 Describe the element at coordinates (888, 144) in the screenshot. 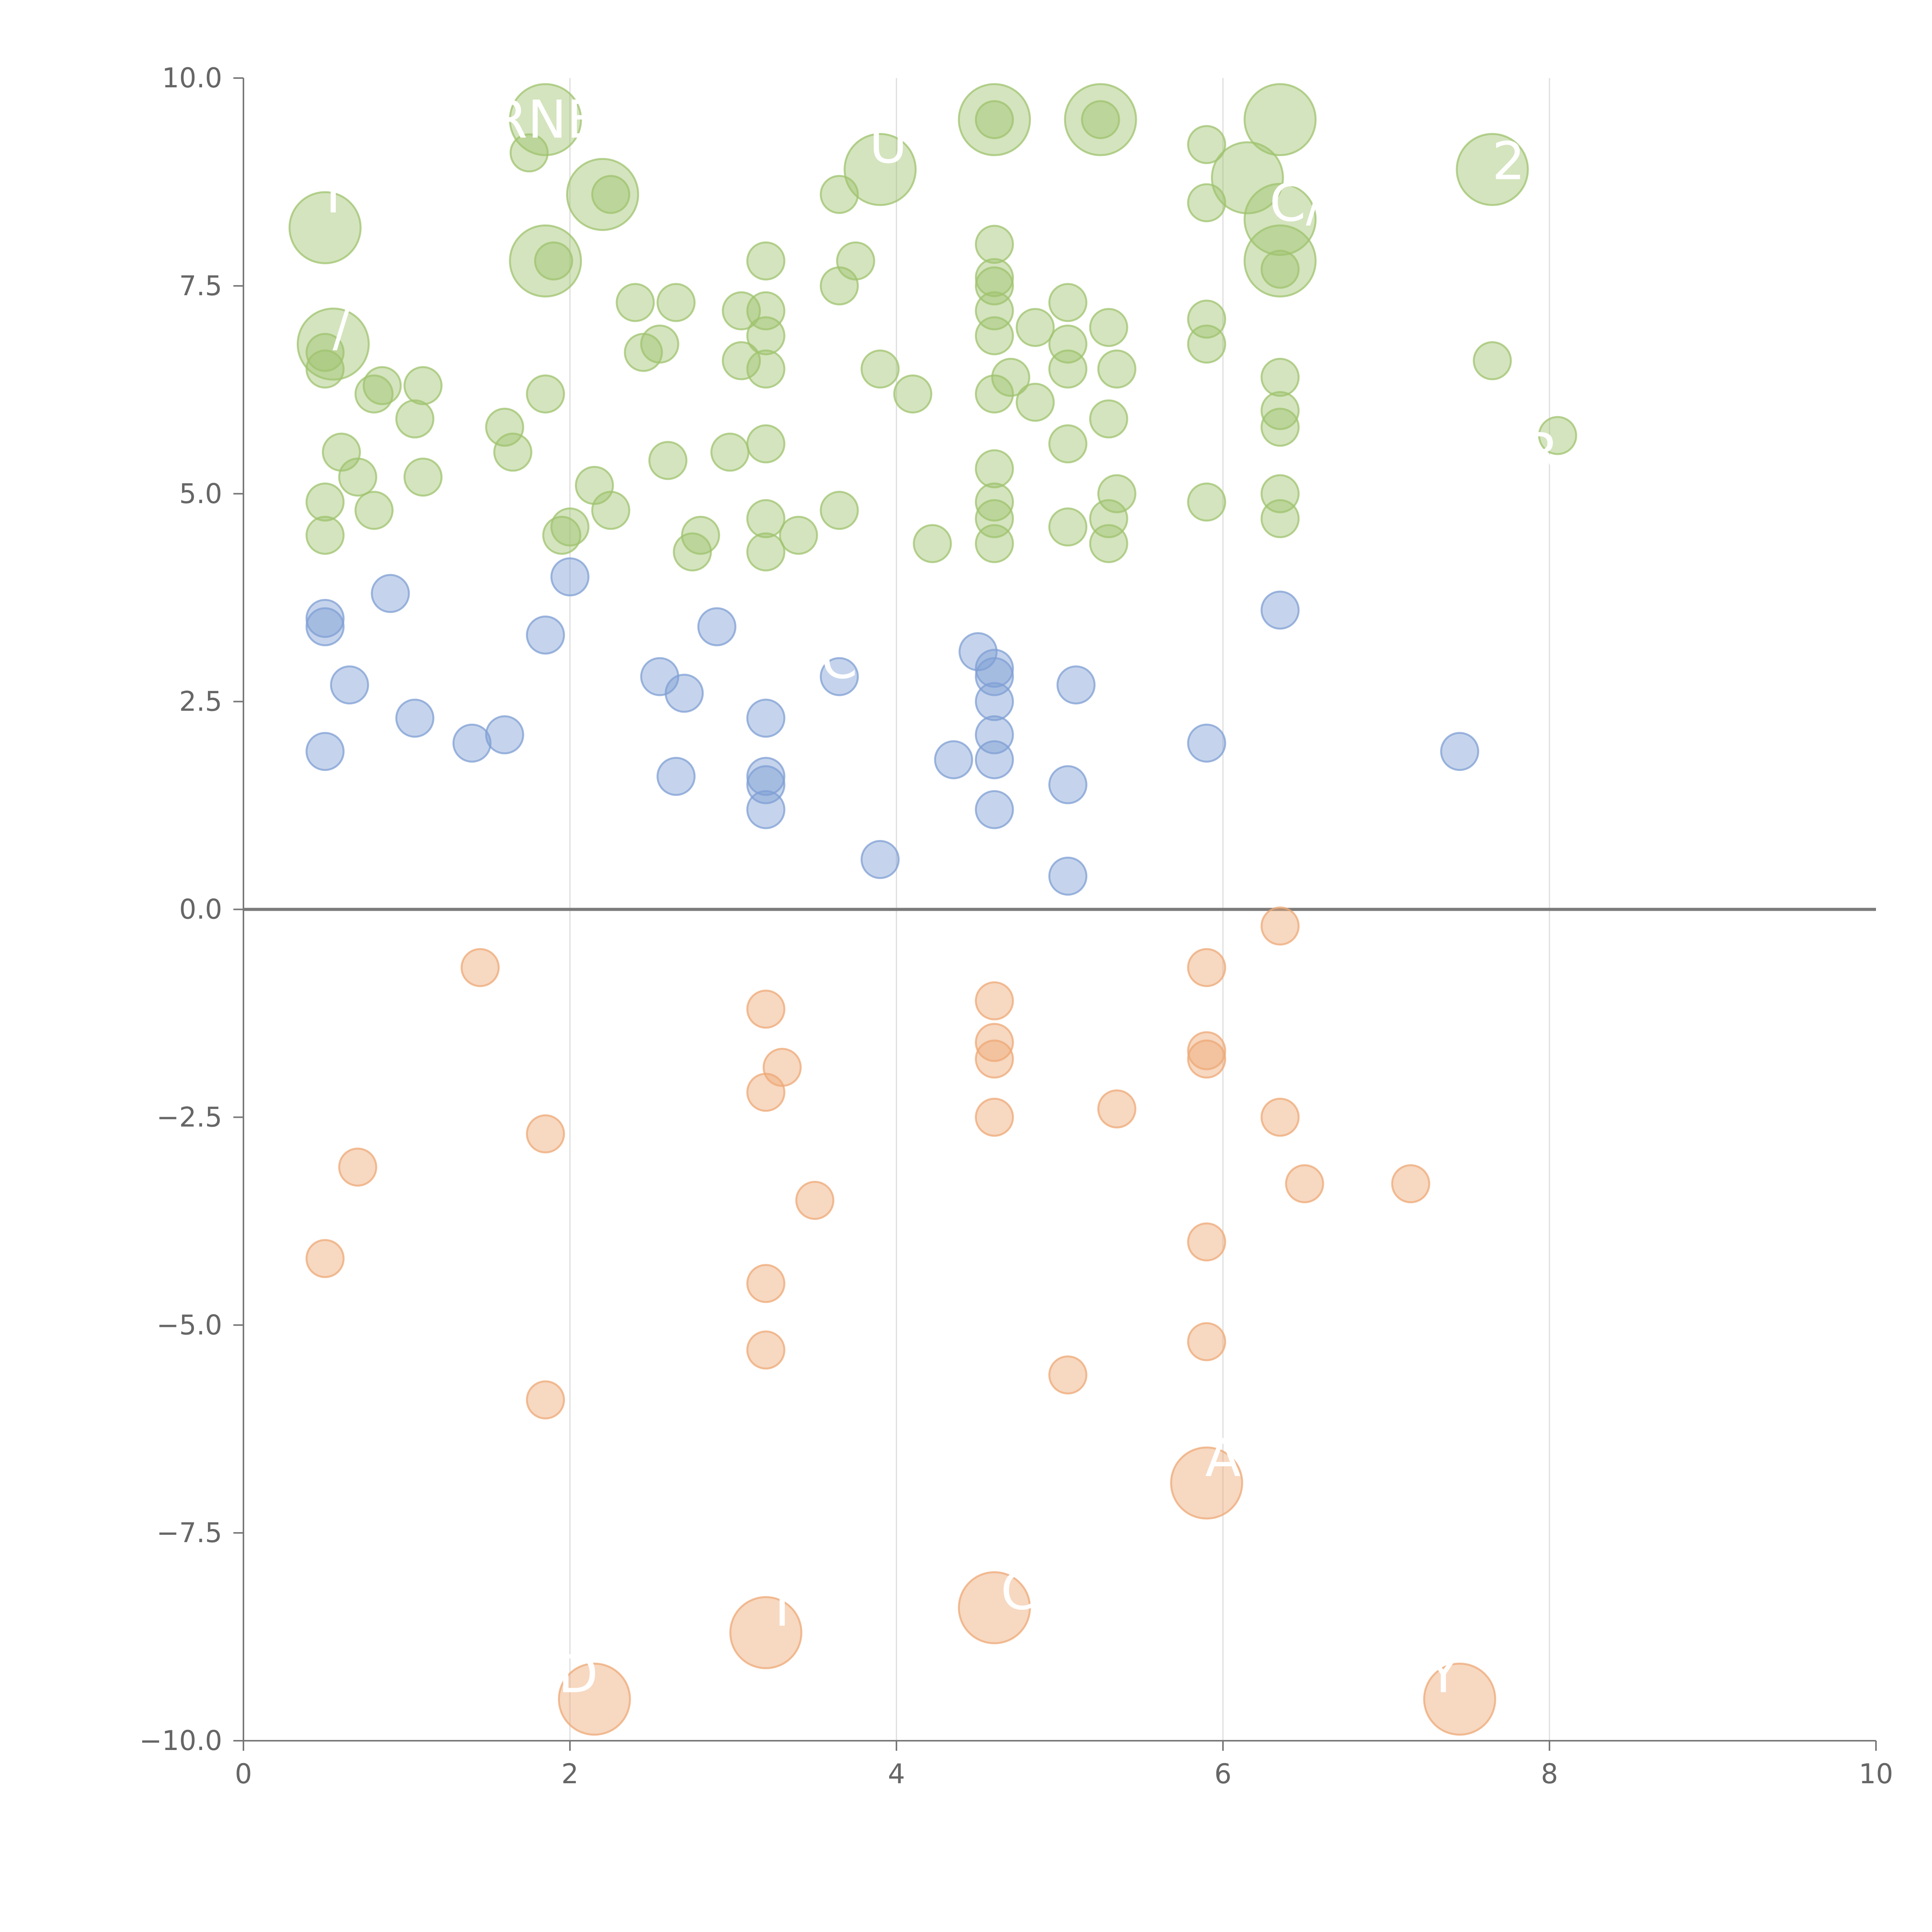

I see `point-label-3: U` at that location.